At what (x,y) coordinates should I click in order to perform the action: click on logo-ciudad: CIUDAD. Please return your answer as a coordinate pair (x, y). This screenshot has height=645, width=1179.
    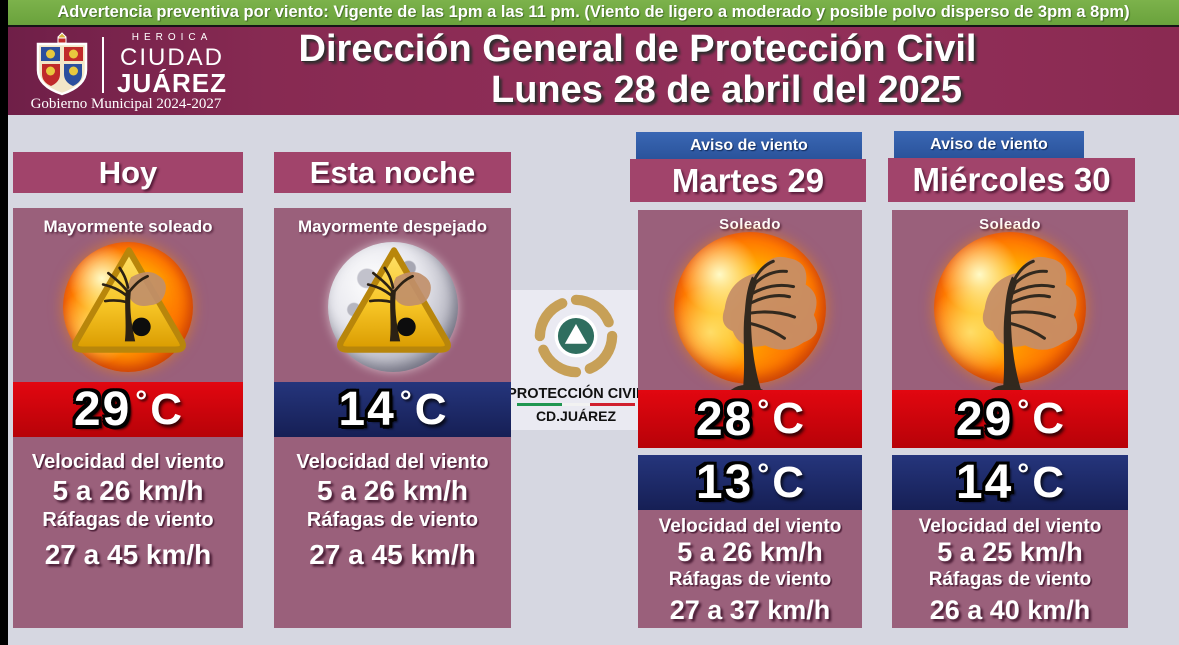
    Looking at the image, I should click on (171, 57).